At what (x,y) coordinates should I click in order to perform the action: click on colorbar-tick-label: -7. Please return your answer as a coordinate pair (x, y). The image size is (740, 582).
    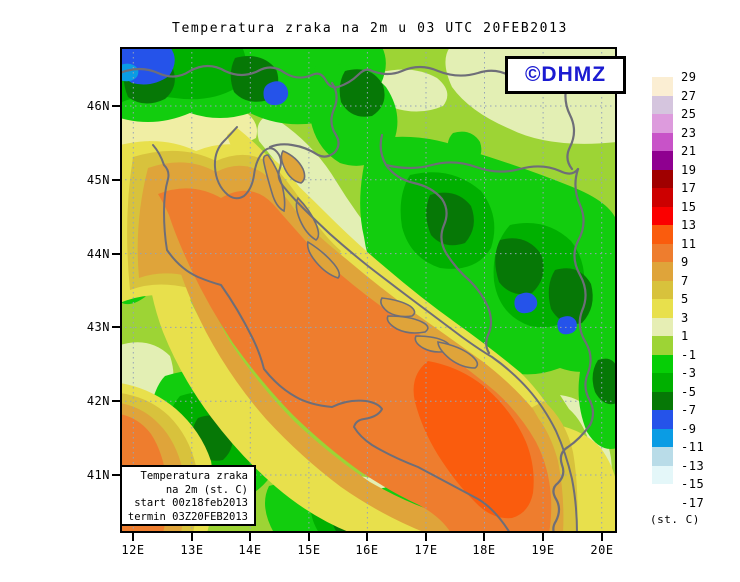
    Looking at the image, I should click on (689, 410).